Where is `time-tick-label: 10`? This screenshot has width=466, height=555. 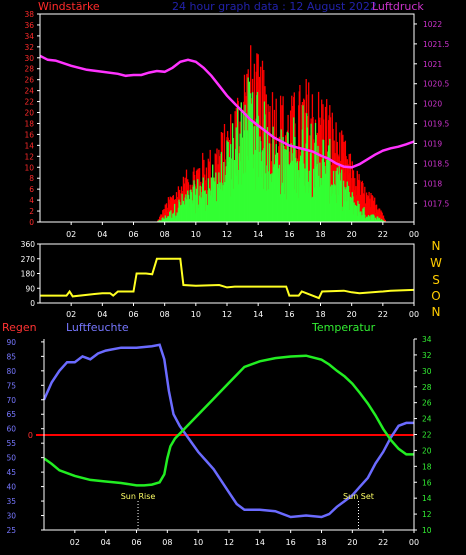
time-tick-label: 10 is located at coordinates (196, 234).